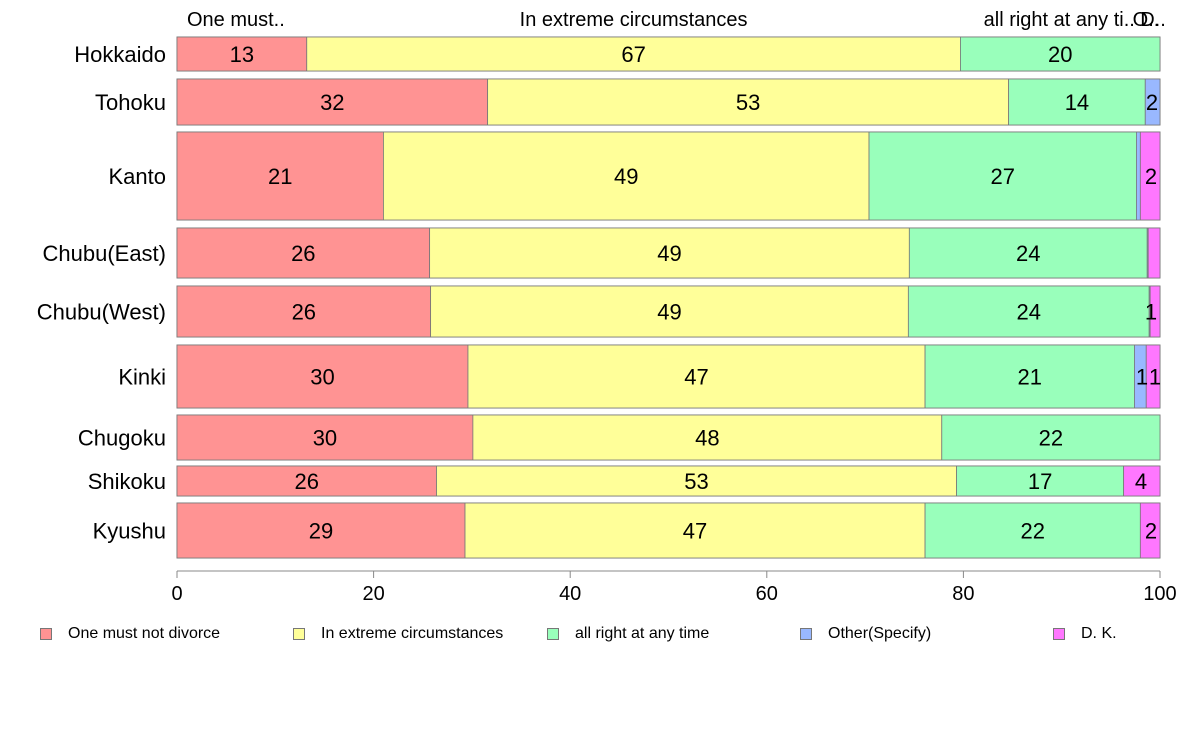 The height and width of the screenshot is (736, 1188). Describe the element at coordinates (642, 633) in the screenshot. I see `legend-label: all right at any time` at that location.